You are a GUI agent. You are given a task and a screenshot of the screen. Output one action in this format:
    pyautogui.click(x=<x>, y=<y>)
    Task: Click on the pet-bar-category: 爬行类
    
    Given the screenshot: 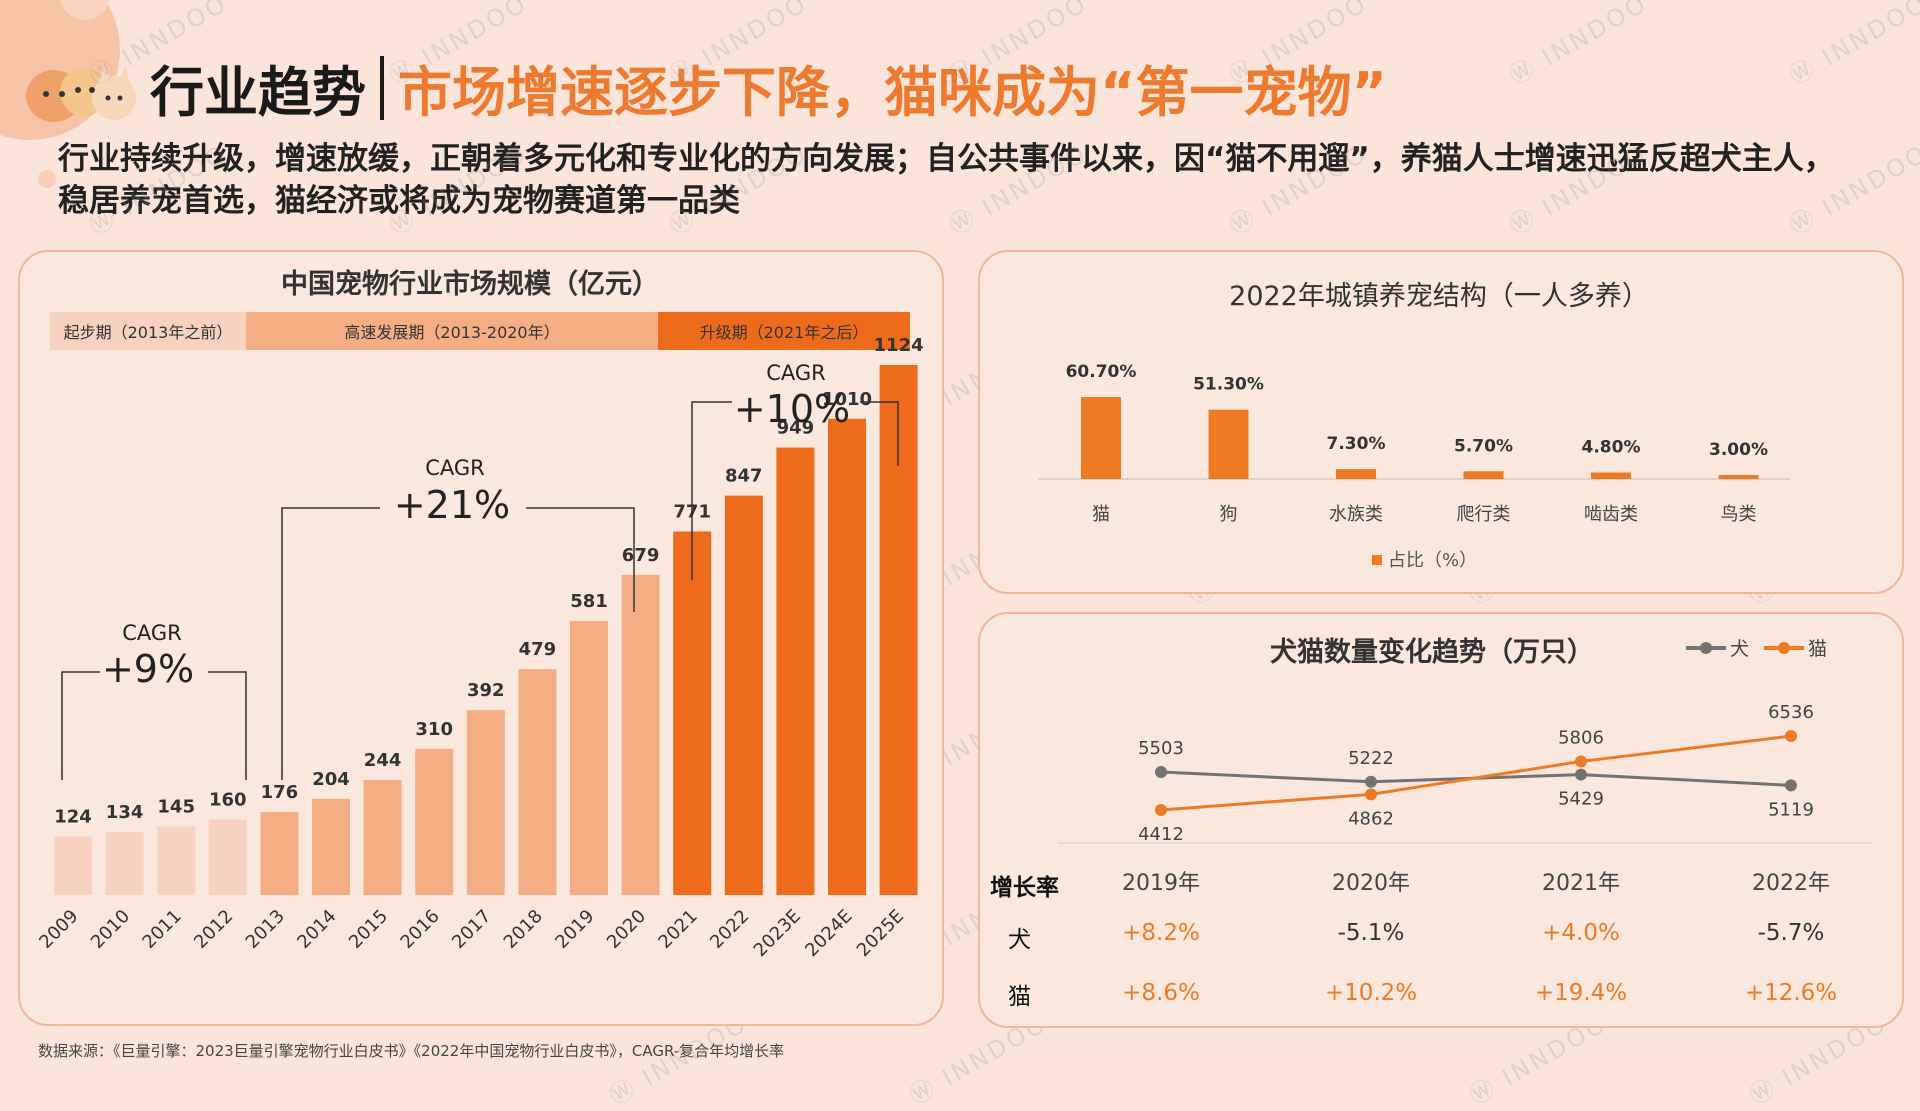 What is the action you would take?
    pyautogui.click(x=1484, y=514)
    